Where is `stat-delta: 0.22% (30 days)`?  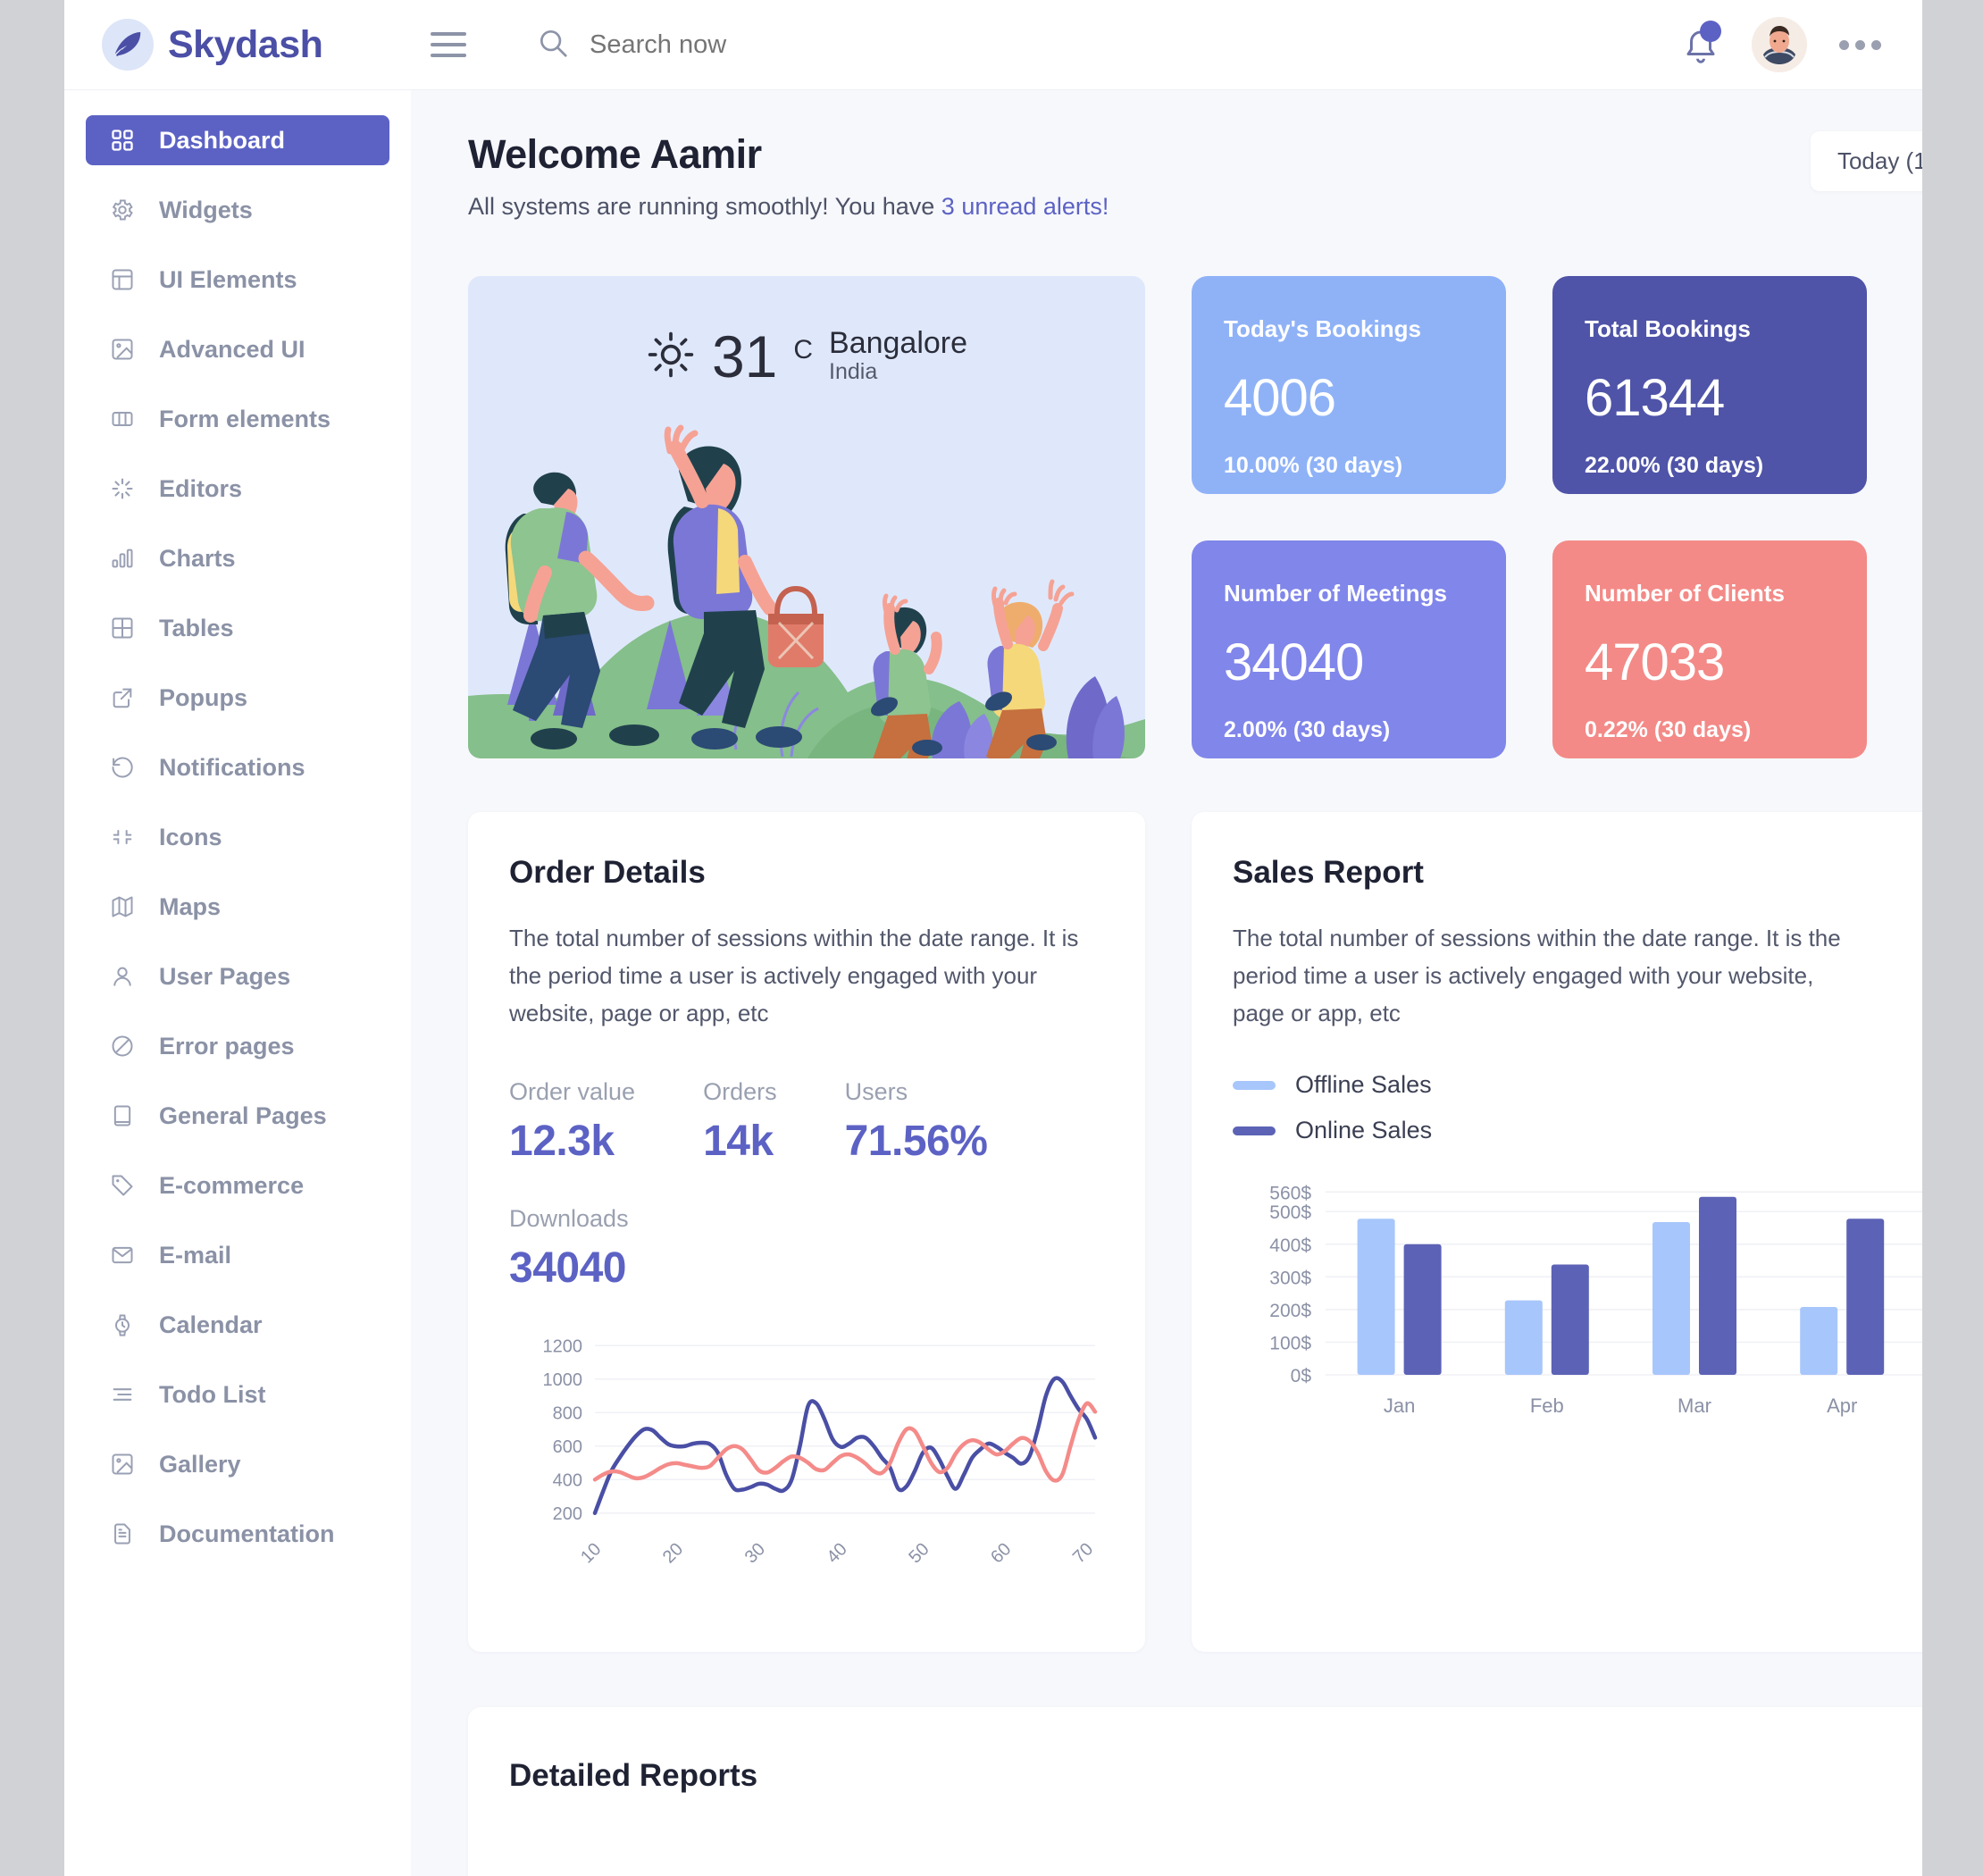
stat-delta: 0.22% (30 days) is located at coordinates (1668, 729).